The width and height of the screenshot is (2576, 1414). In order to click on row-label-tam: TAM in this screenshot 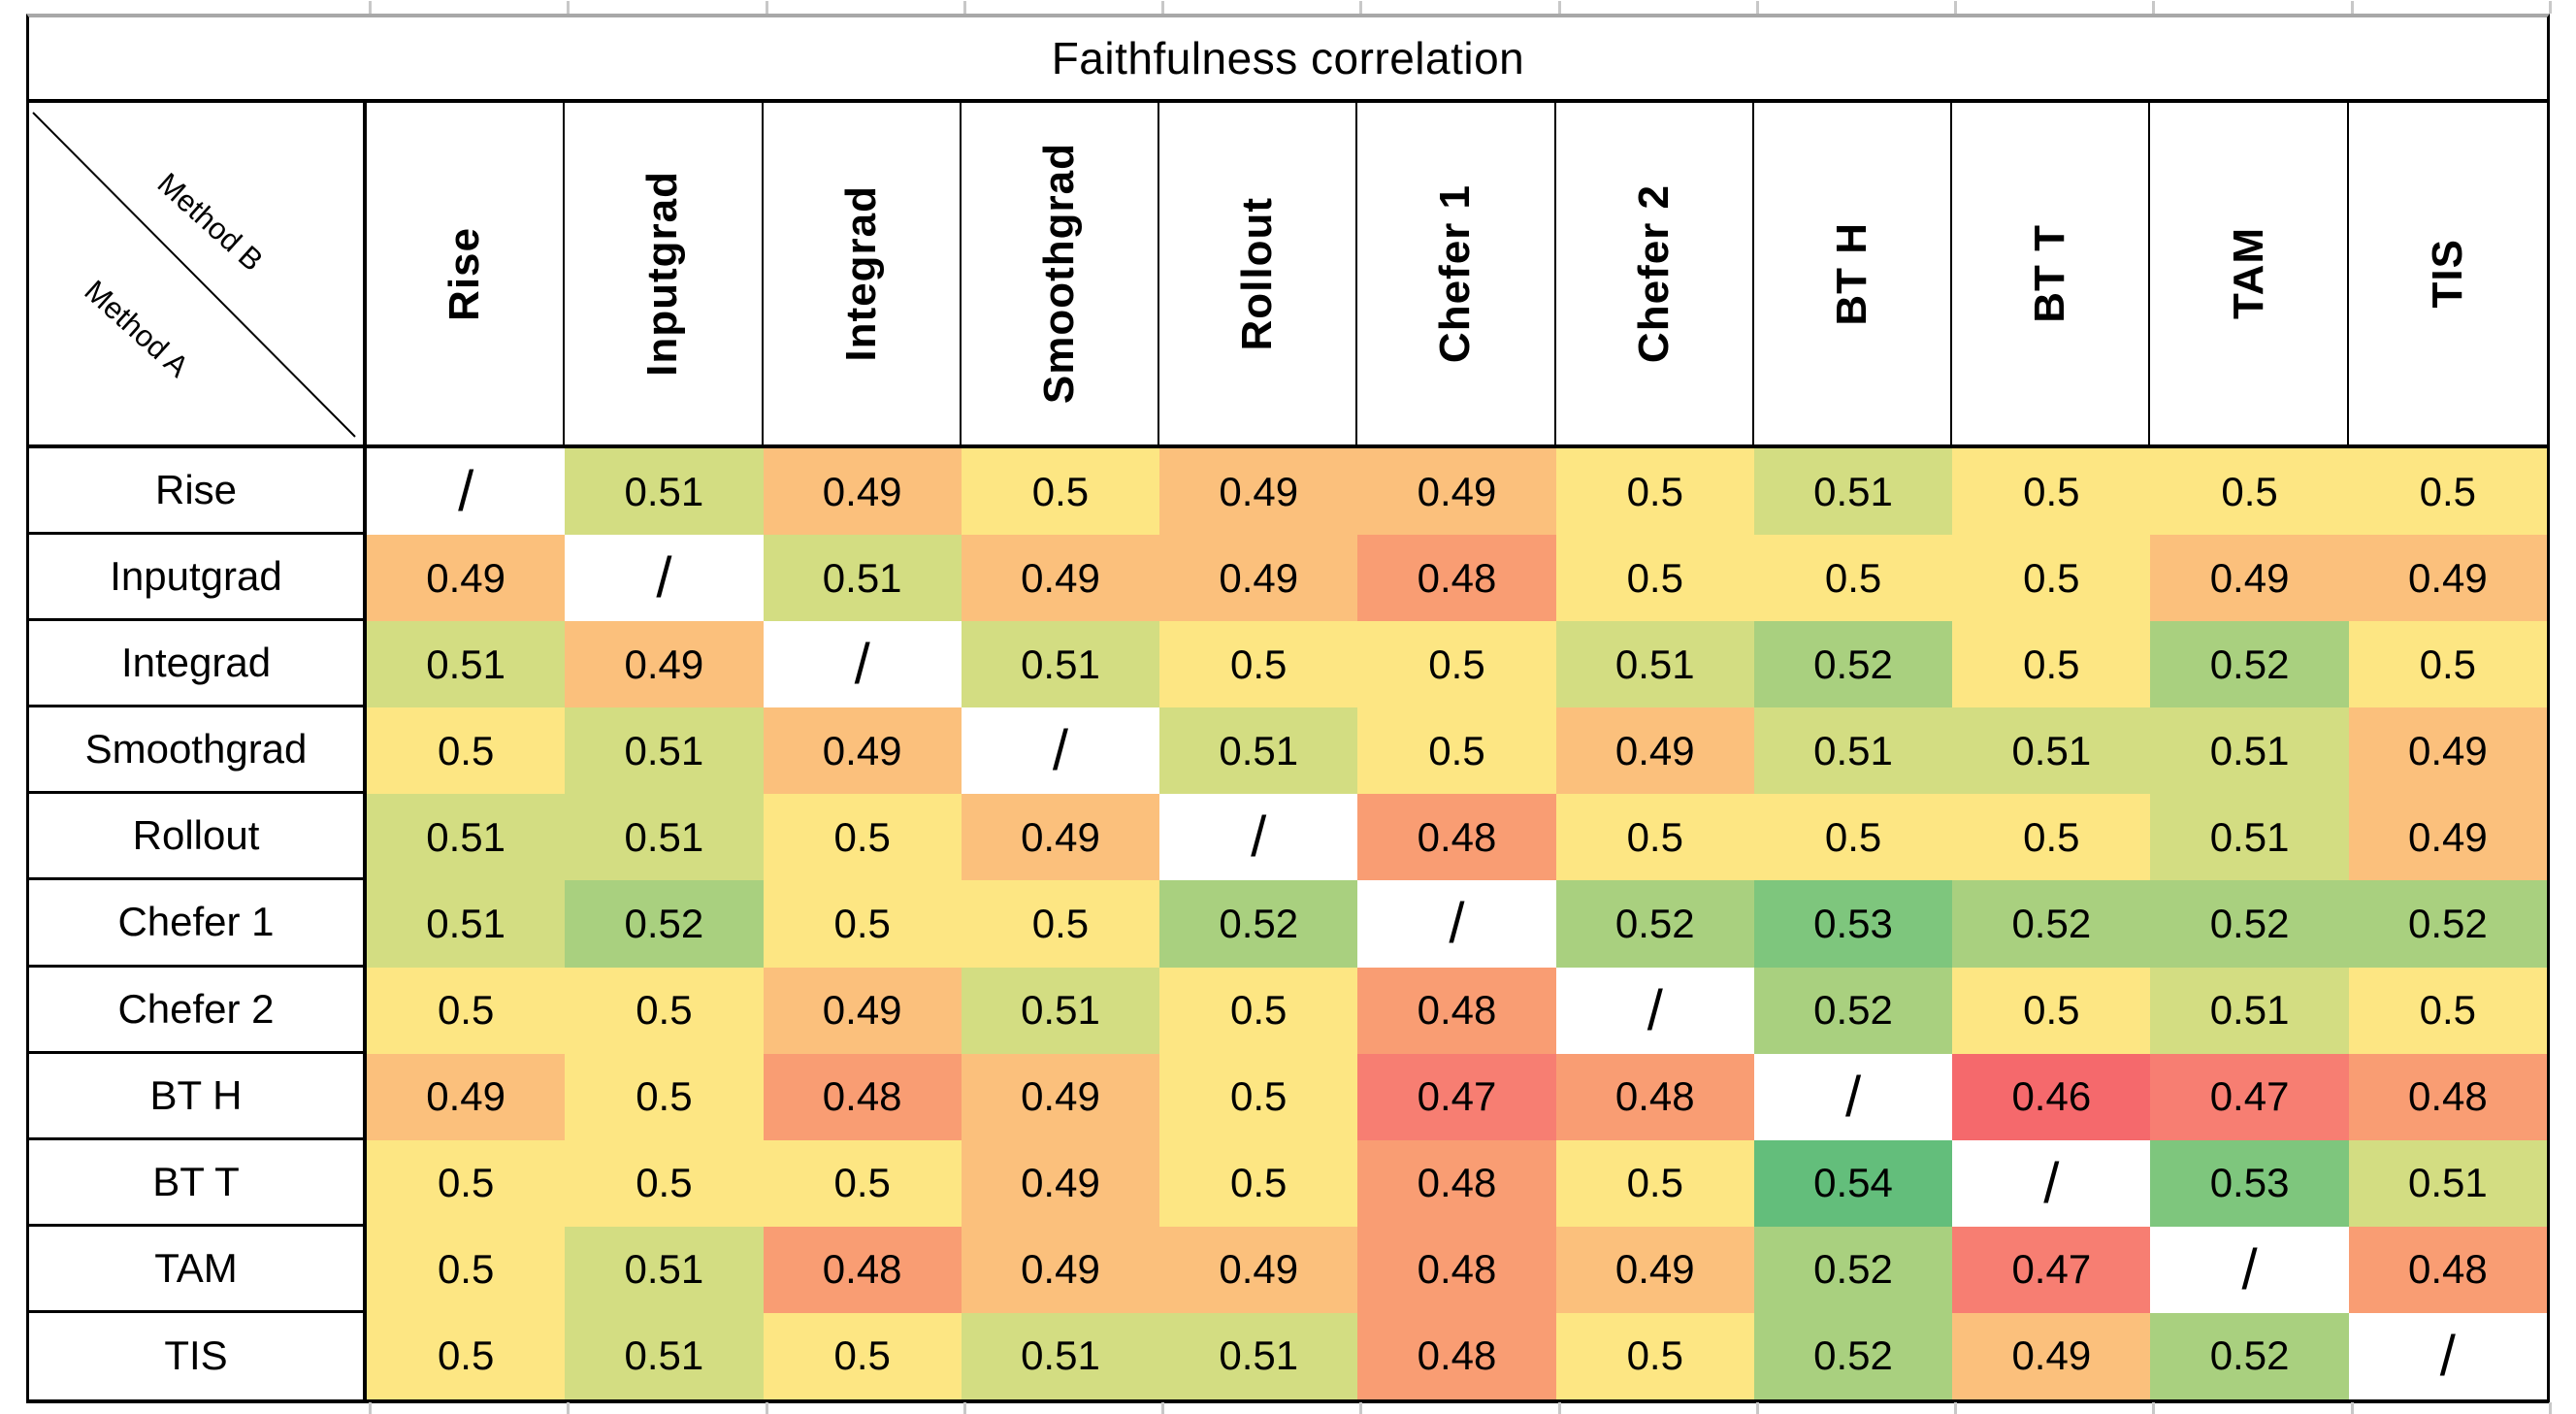, I will do `click(198, 1269)`.